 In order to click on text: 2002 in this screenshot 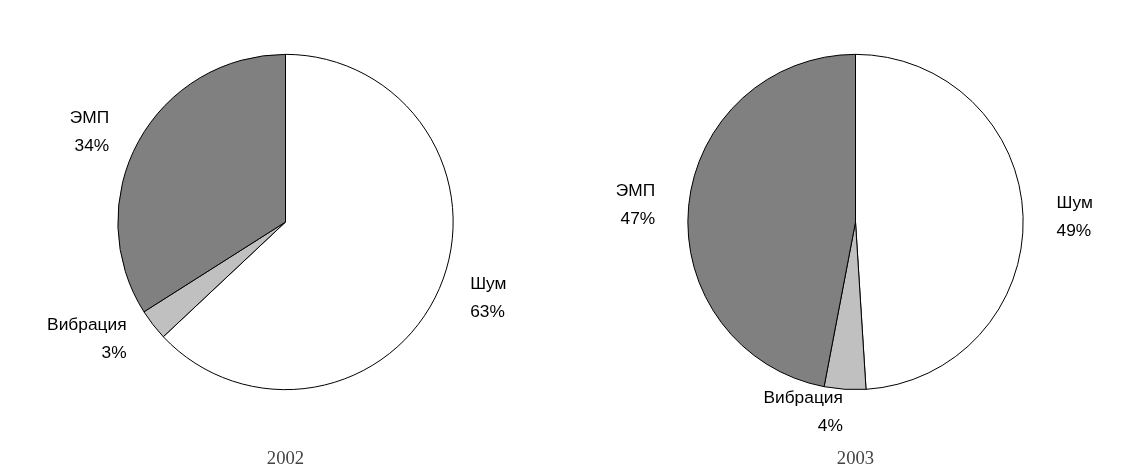, I will do `click(285, 457)`.